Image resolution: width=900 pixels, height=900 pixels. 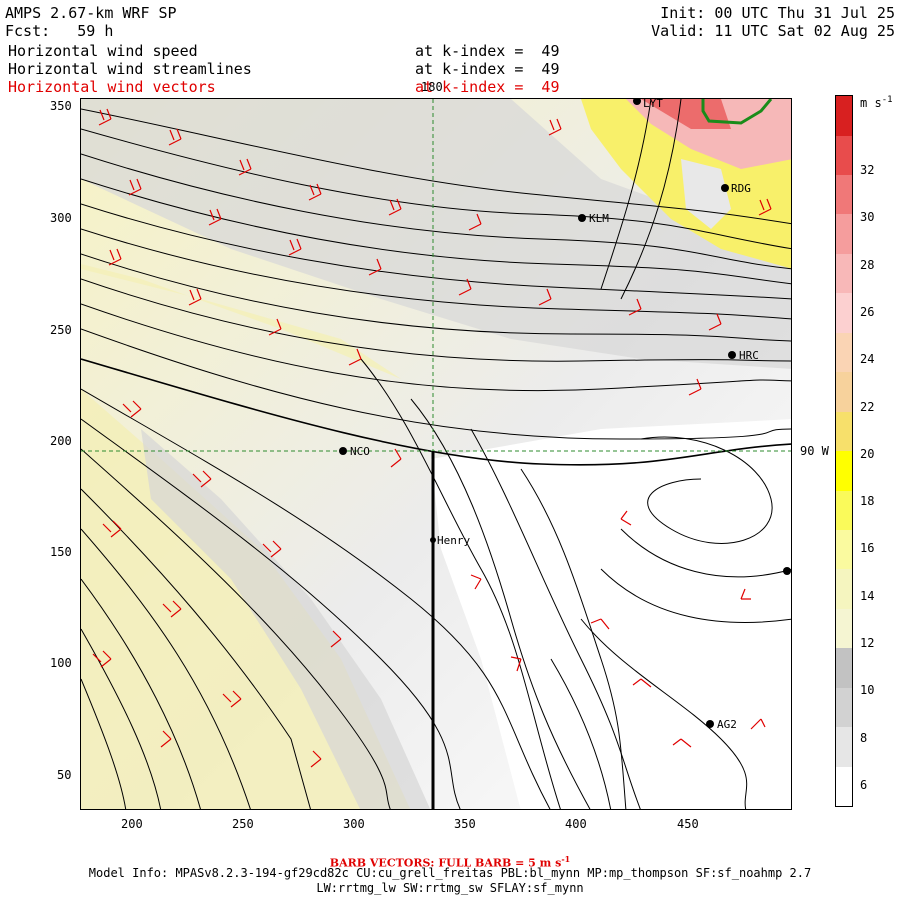 I want to click on y-tick-label: 150, so click(x=61, y=552).